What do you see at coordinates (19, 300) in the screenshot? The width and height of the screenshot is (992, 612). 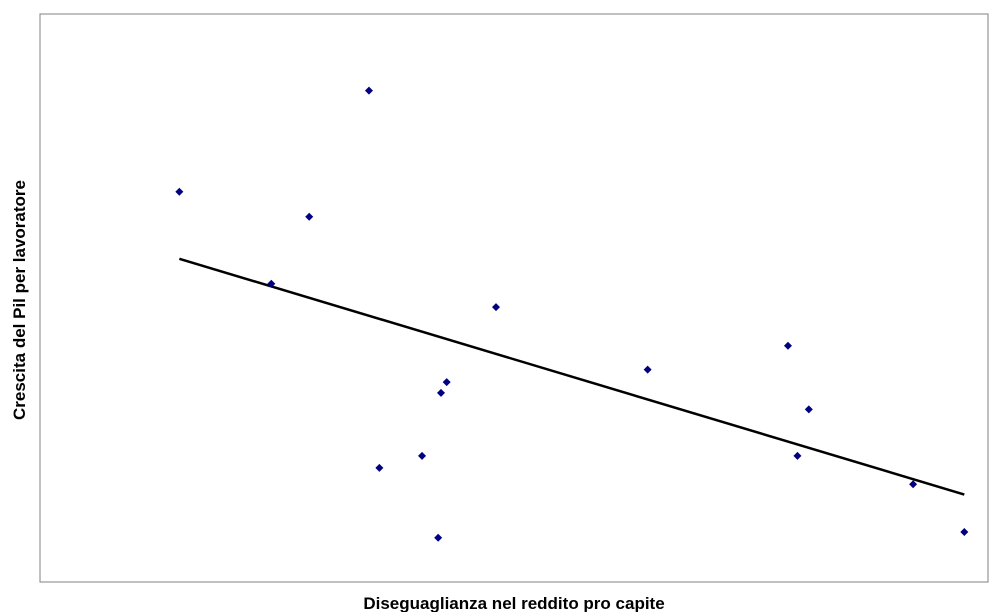 I see `y-axis-label: Crescita del Pil per lavoratore` at bounding box center [19, 300].